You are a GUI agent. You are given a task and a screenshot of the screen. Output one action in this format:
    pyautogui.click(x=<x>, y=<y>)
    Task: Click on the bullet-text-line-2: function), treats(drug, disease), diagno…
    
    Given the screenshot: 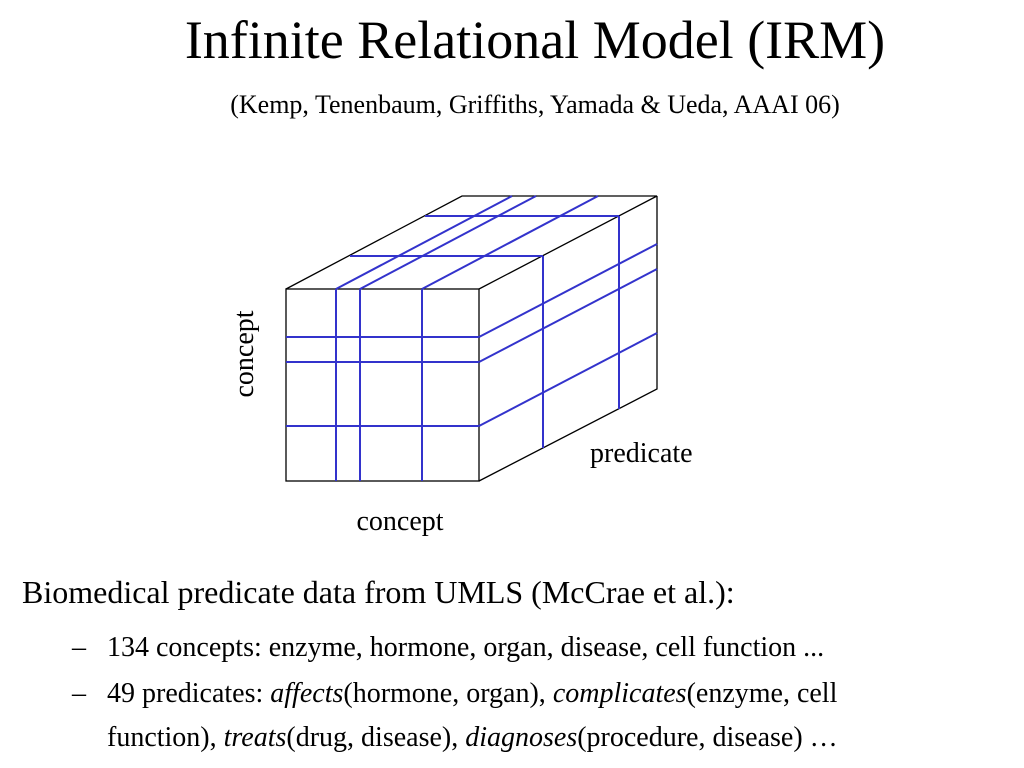 What is the action you would take?
    pyautogui.click(x=472, y=738)
    